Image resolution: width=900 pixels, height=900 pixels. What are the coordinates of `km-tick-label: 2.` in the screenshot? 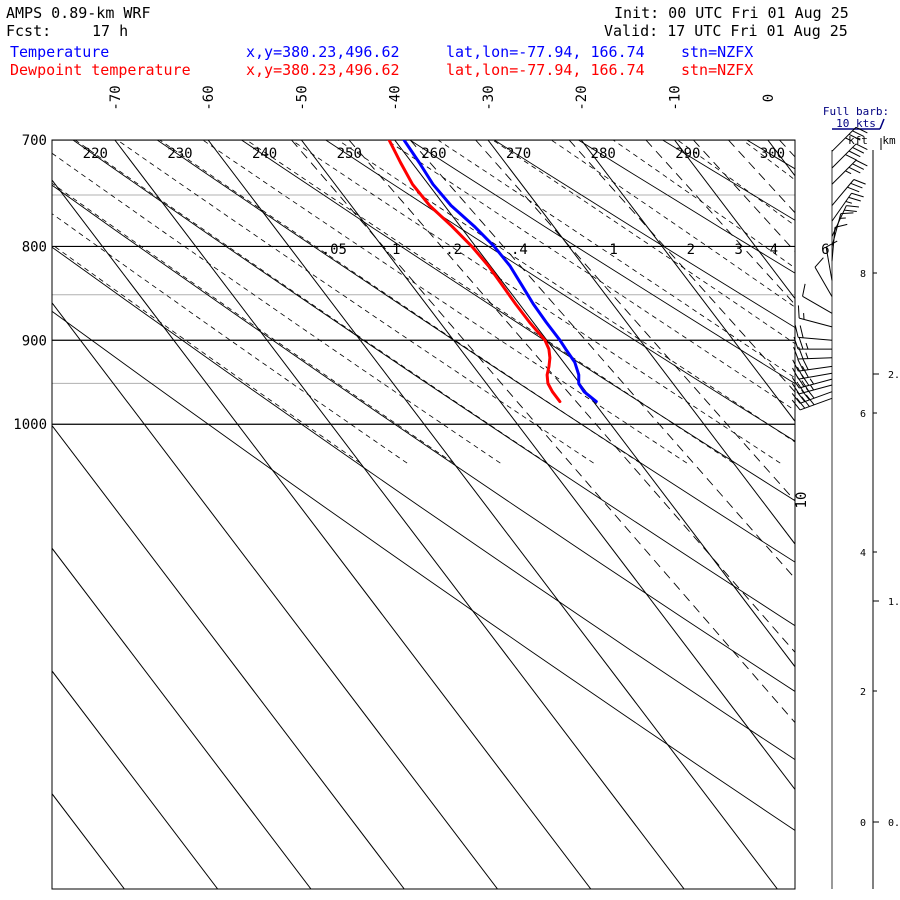 It's located at (894, 375).